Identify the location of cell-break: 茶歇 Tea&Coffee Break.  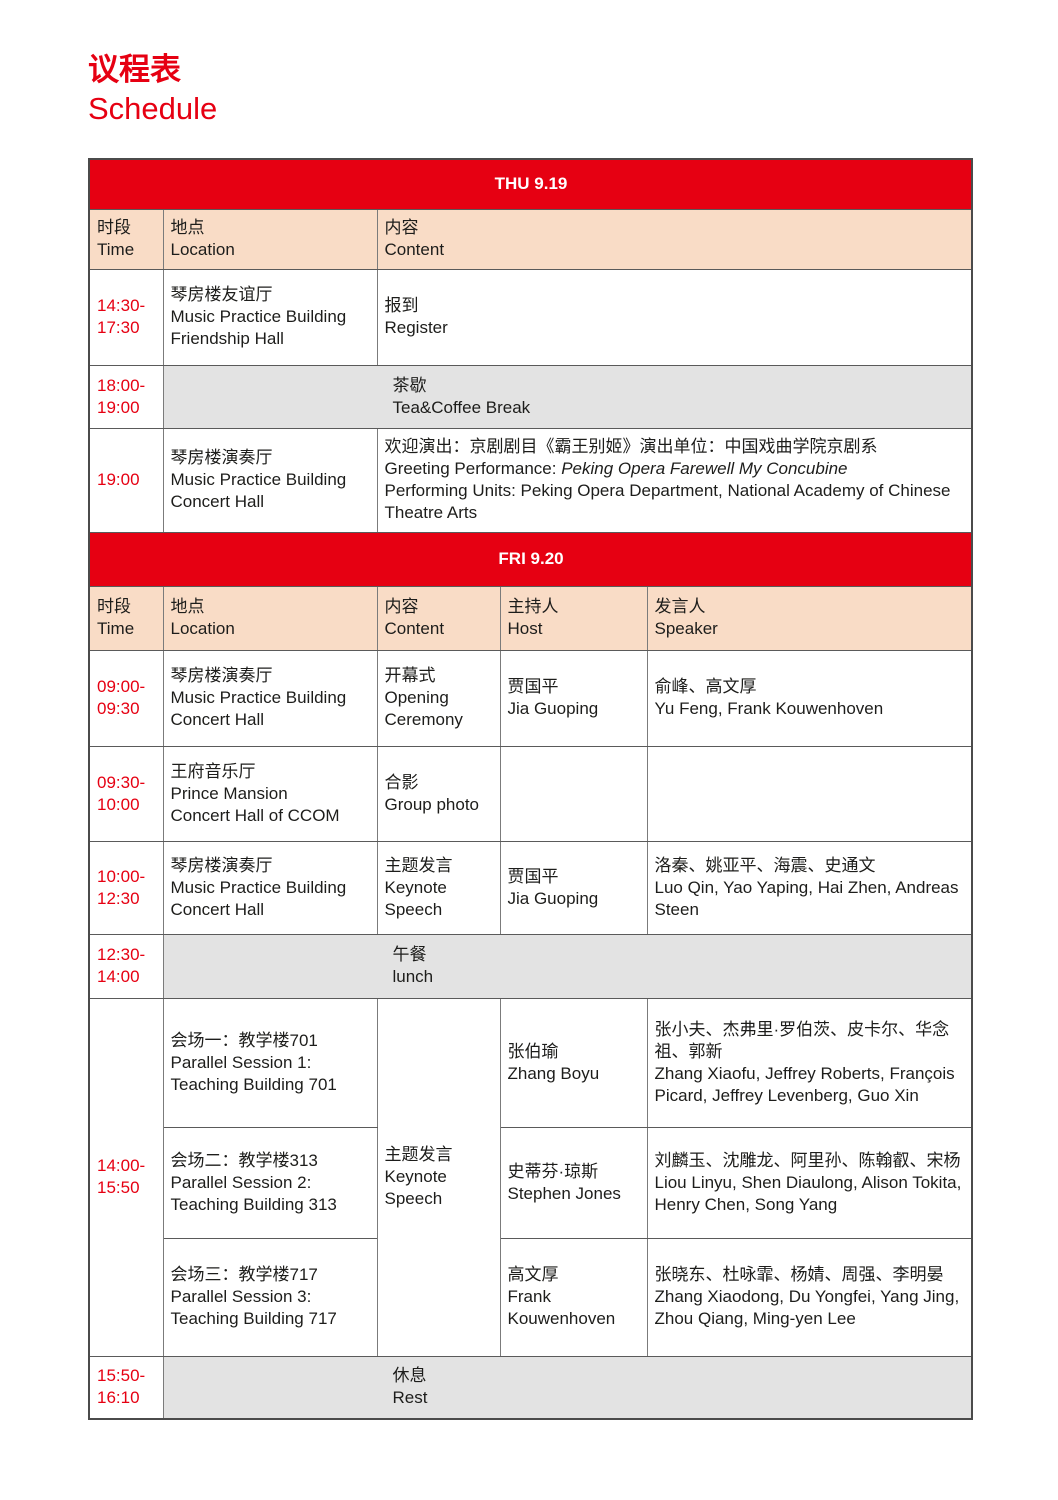
(567, 396).